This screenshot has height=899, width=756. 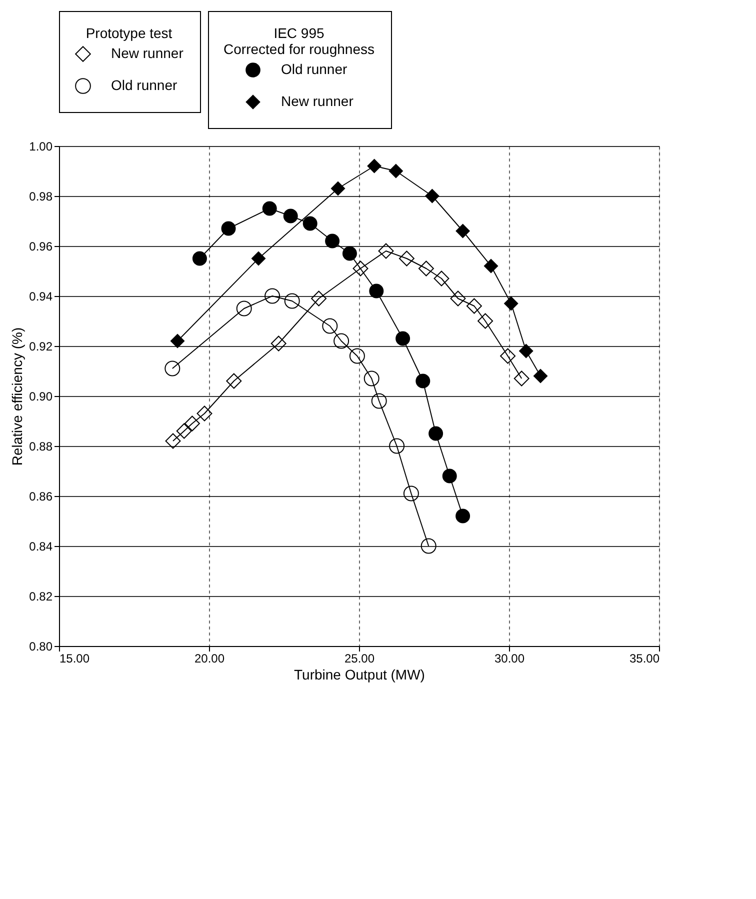 What do you see at coordinates (17, 396) in the screenshot?
I see `y-axis-title: Relative efficiency (%)` at bounding box center [17, 396].